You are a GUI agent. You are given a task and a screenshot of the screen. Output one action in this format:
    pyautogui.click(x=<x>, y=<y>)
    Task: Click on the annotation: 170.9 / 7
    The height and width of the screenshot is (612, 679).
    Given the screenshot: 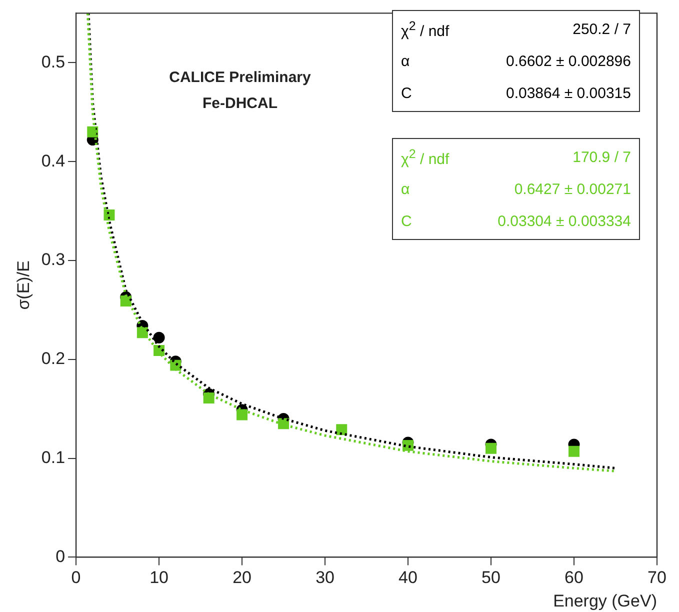 What is the action you would take?
    pyautogui.click(x=601, y=157)
    